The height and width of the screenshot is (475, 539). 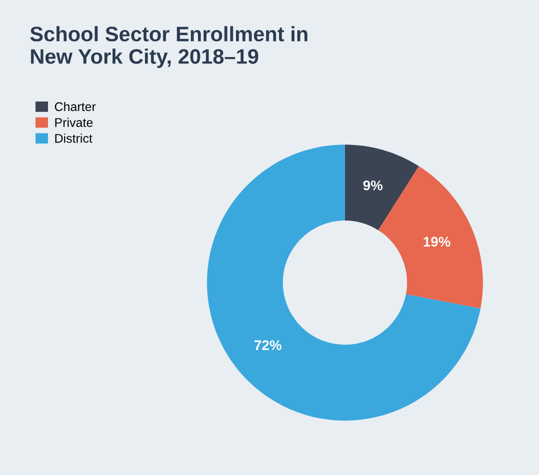 I want to click on chart-title: School Sector Enrollment in New York City, 2018–19, so click(x=169, y=47).